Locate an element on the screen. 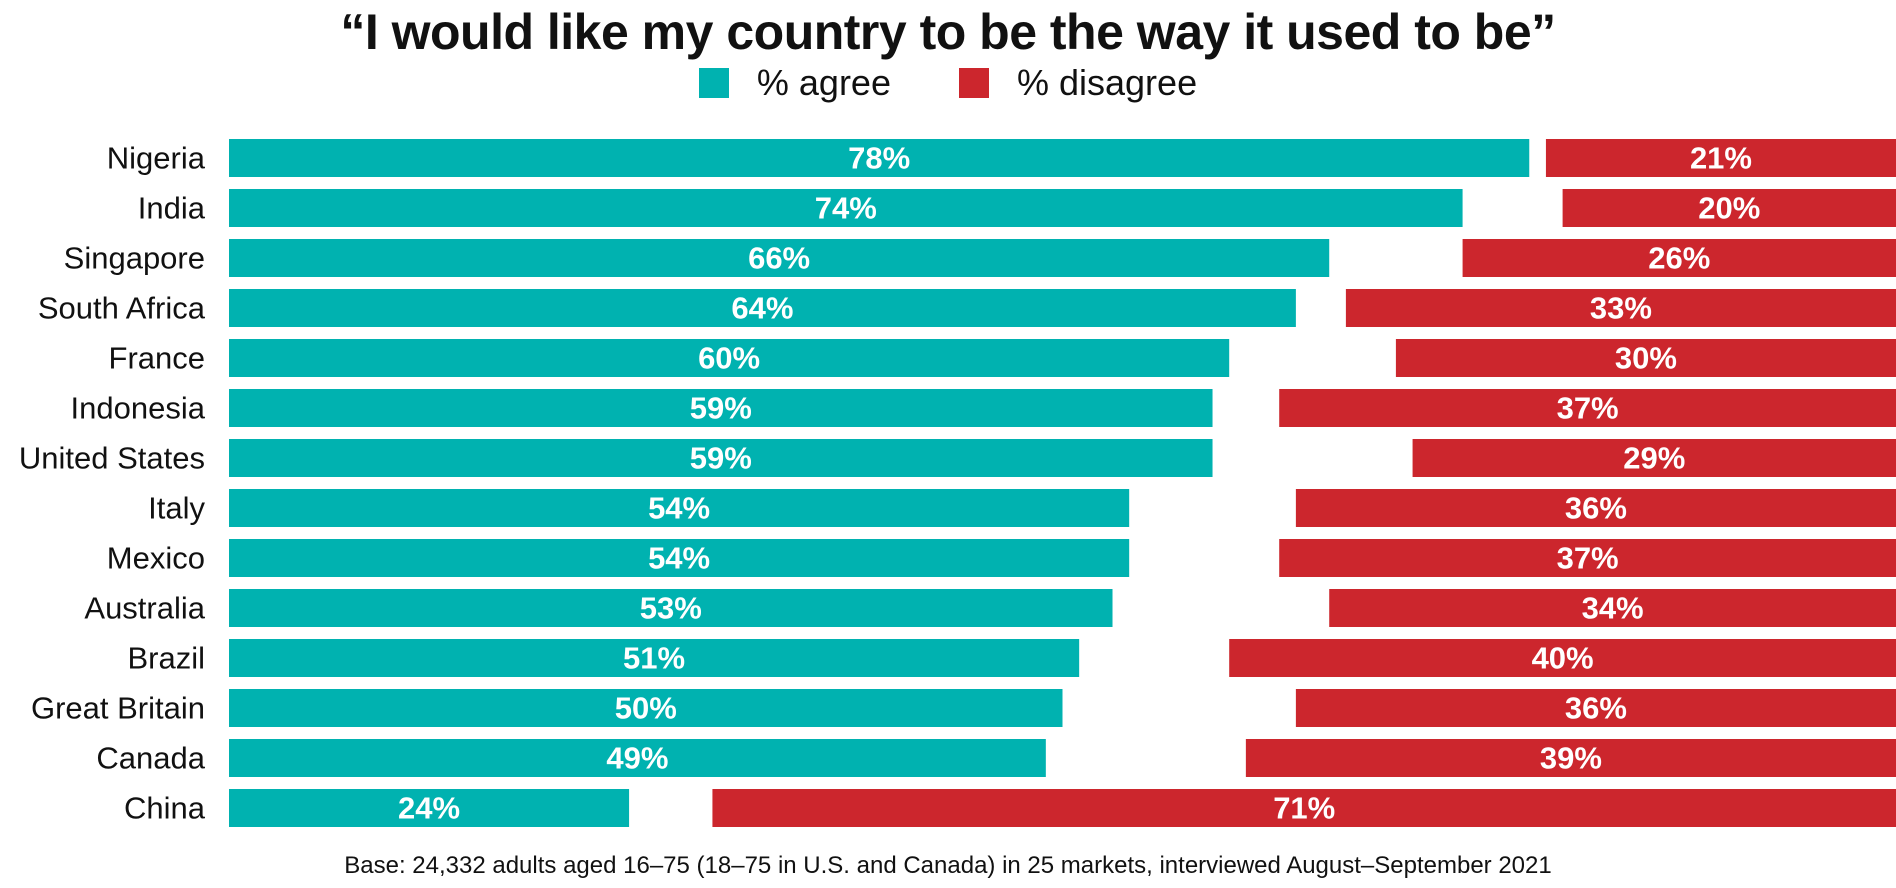  disagree-value-nigeria: 21% is located at coordinates (1721, 158).